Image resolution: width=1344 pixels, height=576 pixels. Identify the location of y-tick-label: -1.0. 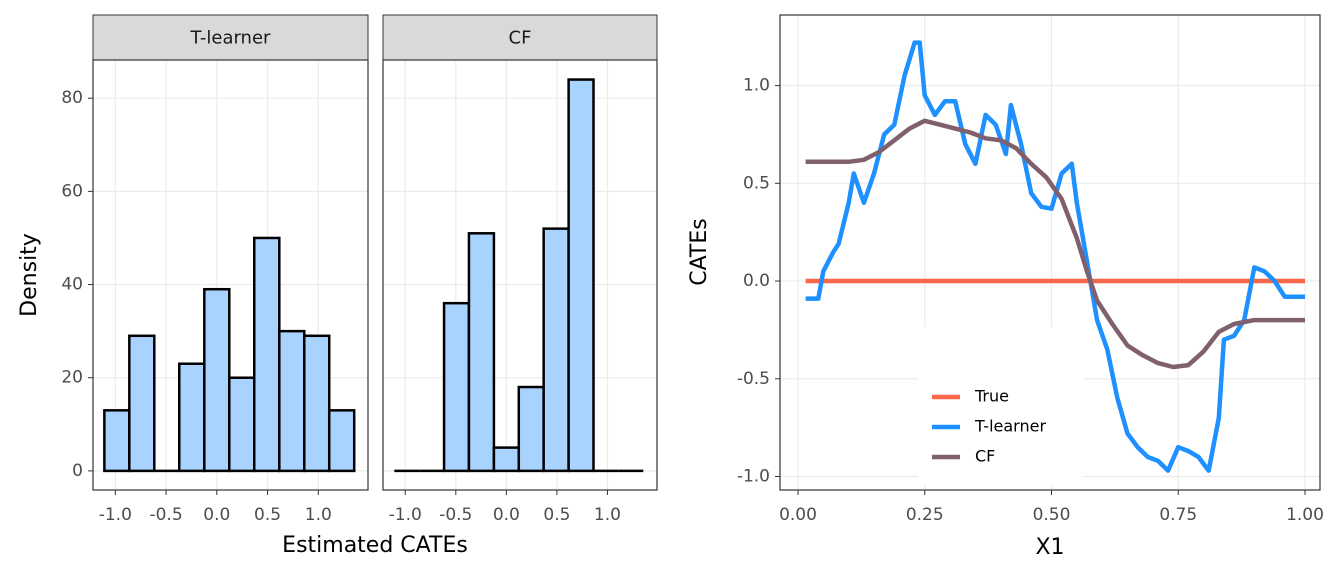
(753, 477).